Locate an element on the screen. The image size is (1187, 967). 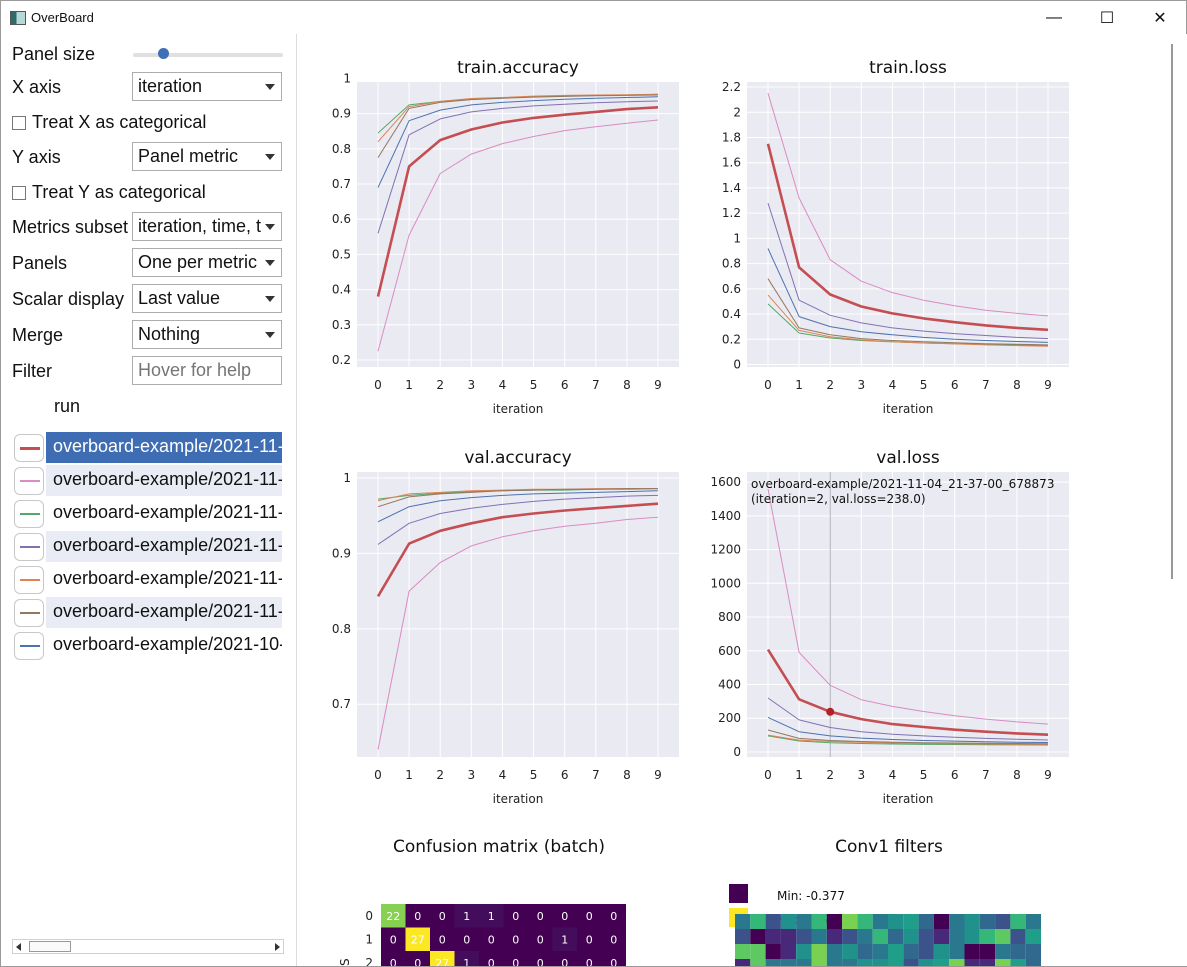
minimize-button: — is located at coordinates (1054, 17).